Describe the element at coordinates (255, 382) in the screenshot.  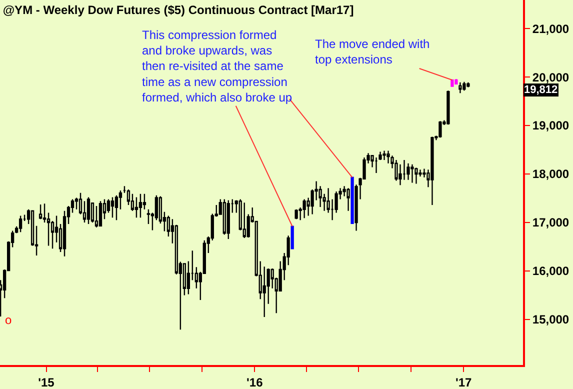
I see `x-tick-label: '16` at that location.